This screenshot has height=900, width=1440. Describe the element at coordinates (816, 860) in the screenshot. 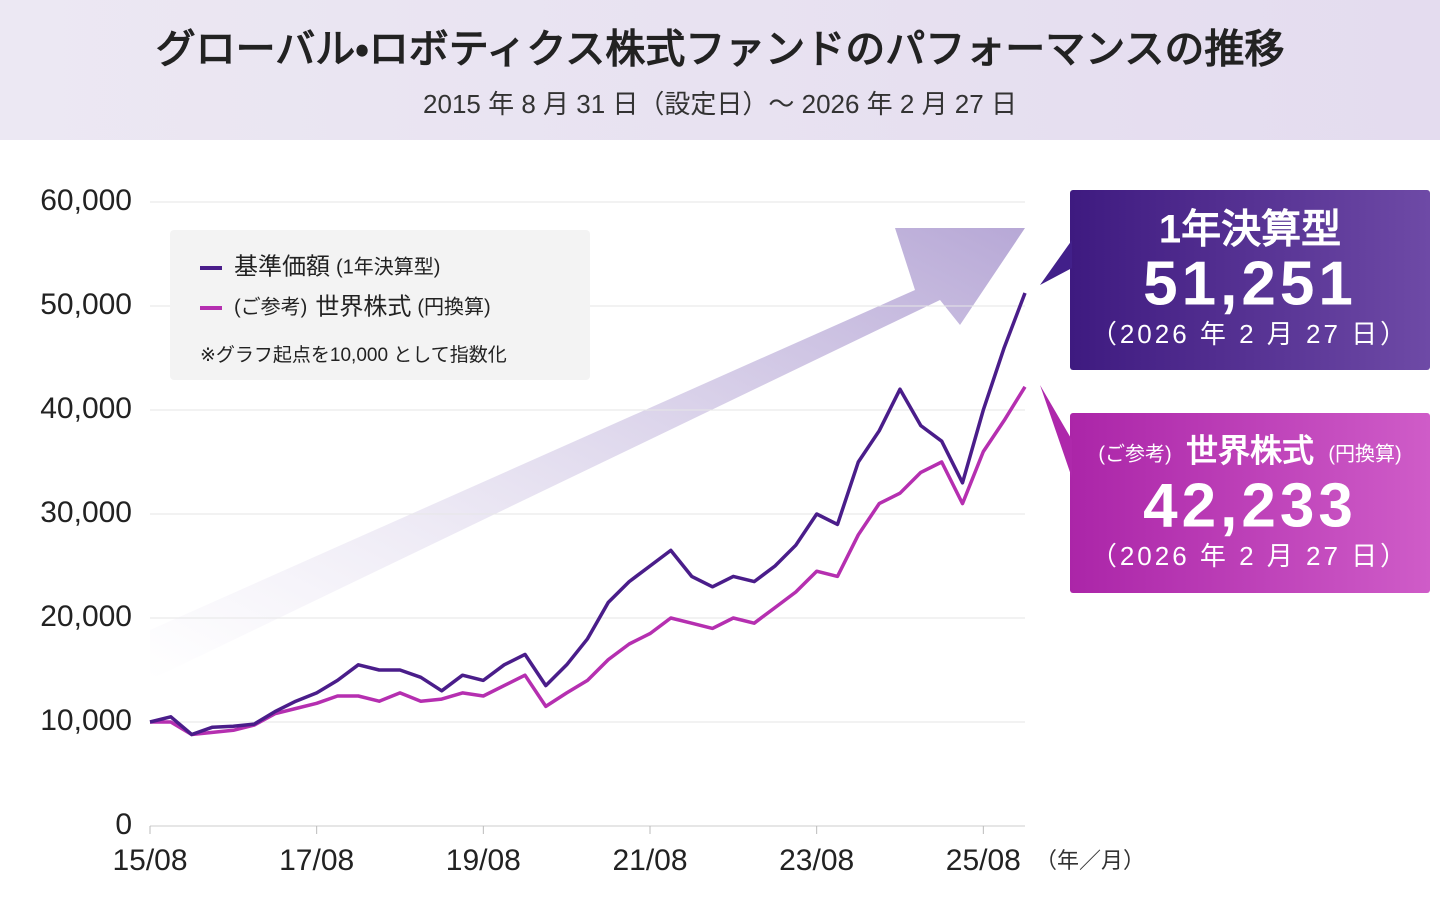

I see `x-tick-label: 23/08` at that location.